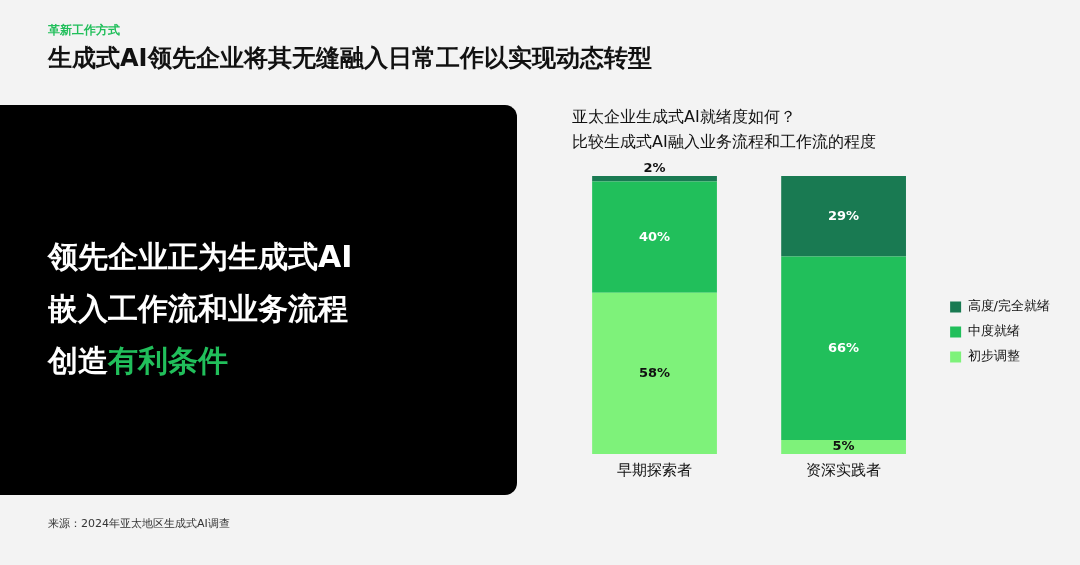  What do you see at coordinates (993, 331) in the screenshot?
I see `legend-label: 中度就绪` at bounding box center [993, 331].